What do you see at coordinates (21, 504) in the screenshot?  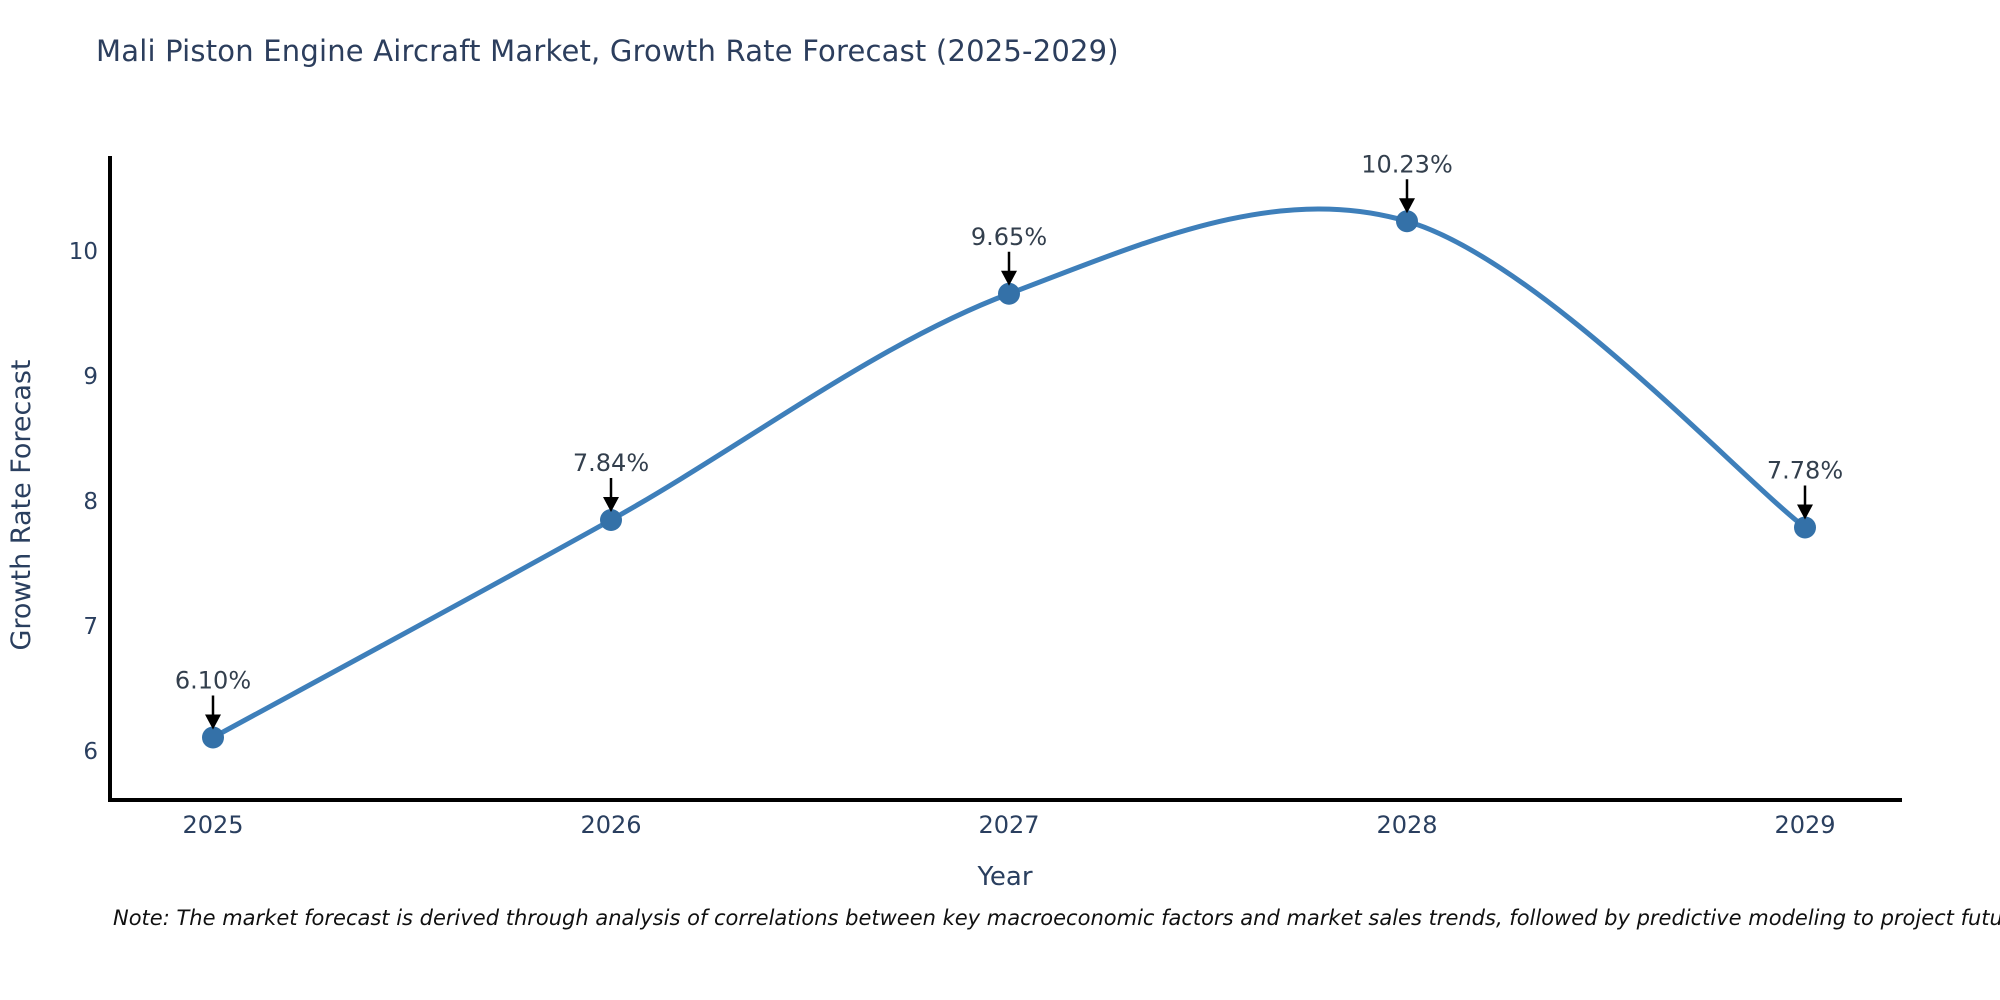 I see `y-axis-label: Growth Rate Forecast` at bounding box center [21, 504].